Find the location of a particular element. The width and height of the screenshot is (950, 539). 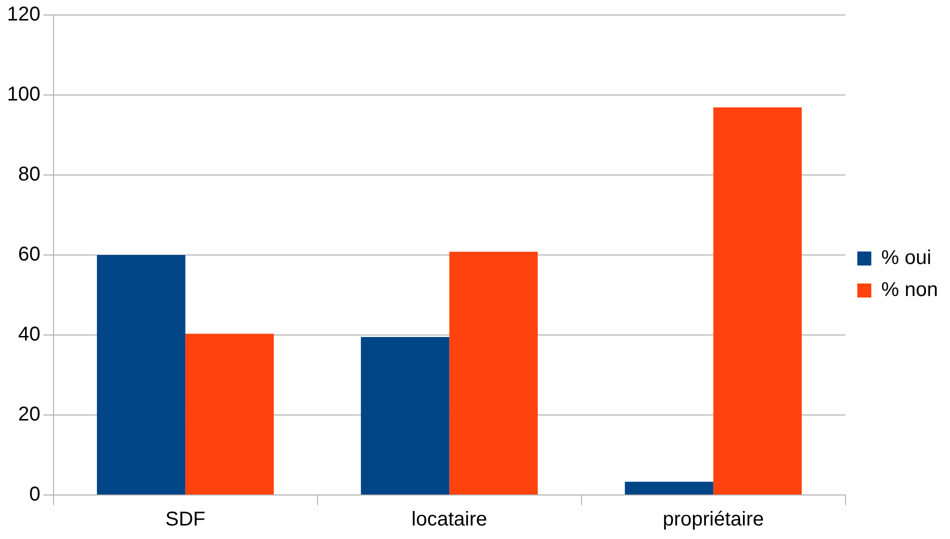

y-tick-label: 60 is located at coordinates (29, 255).